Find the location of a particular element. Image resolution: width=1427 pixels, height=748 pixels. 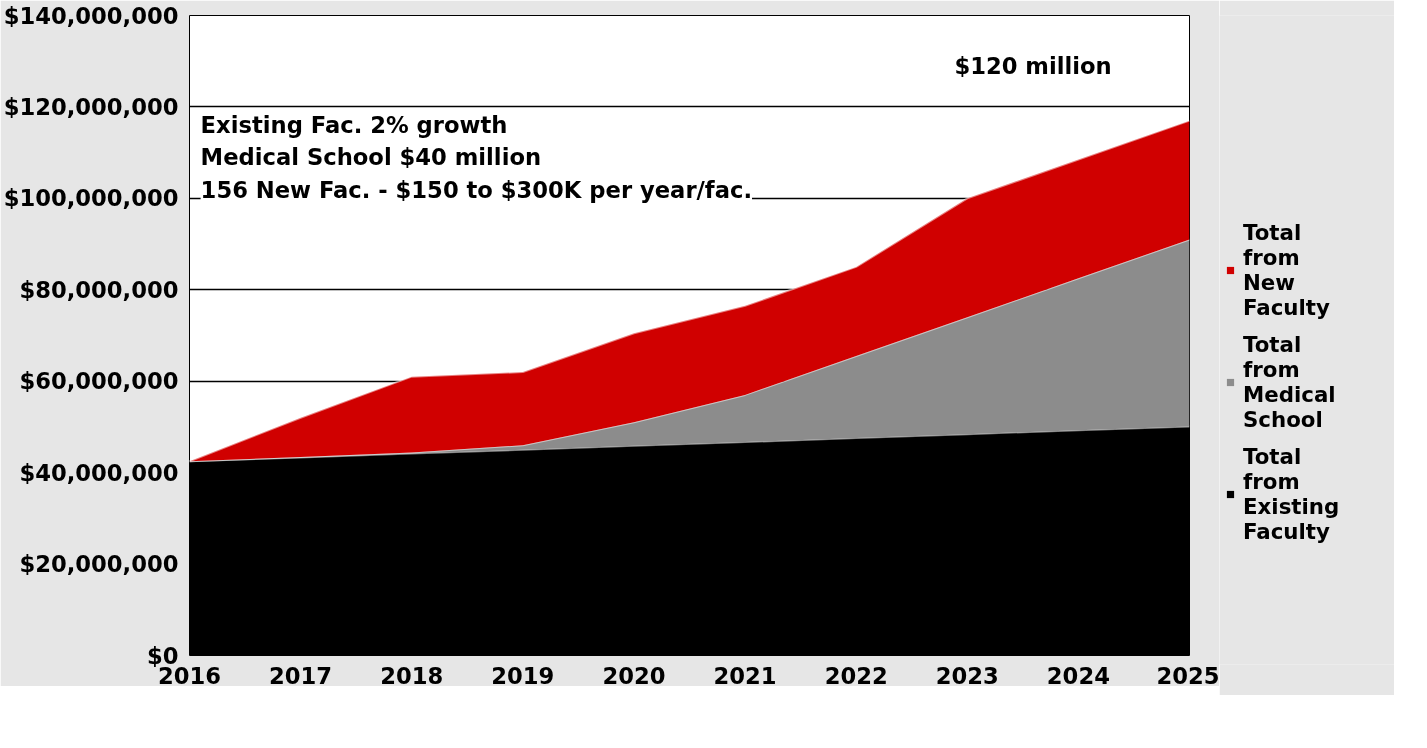

y-tick-label: $80,000,000 is located at coordinates (99, 289).